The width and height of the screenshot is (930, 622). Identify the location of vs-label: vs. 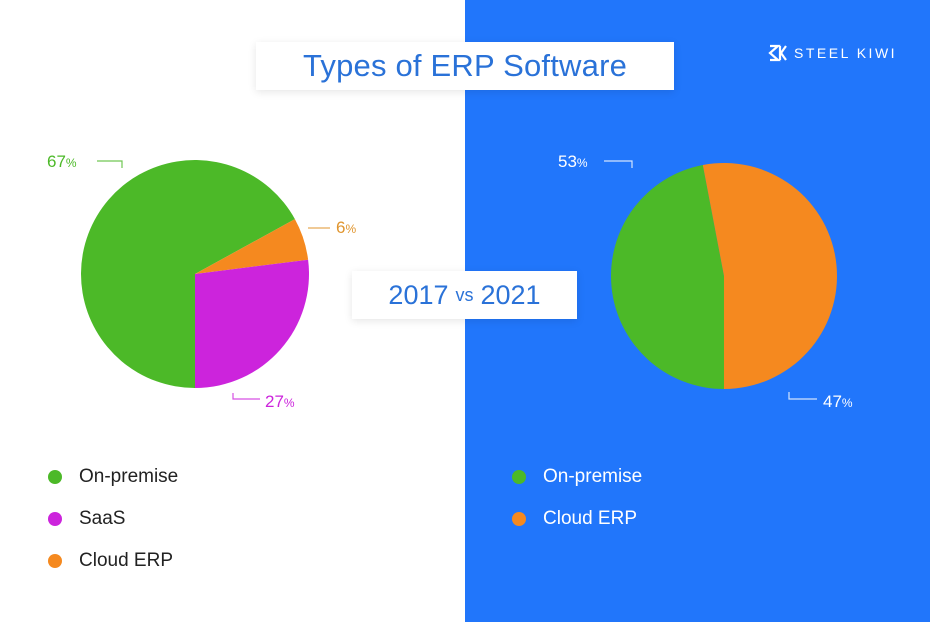
(464, 294).